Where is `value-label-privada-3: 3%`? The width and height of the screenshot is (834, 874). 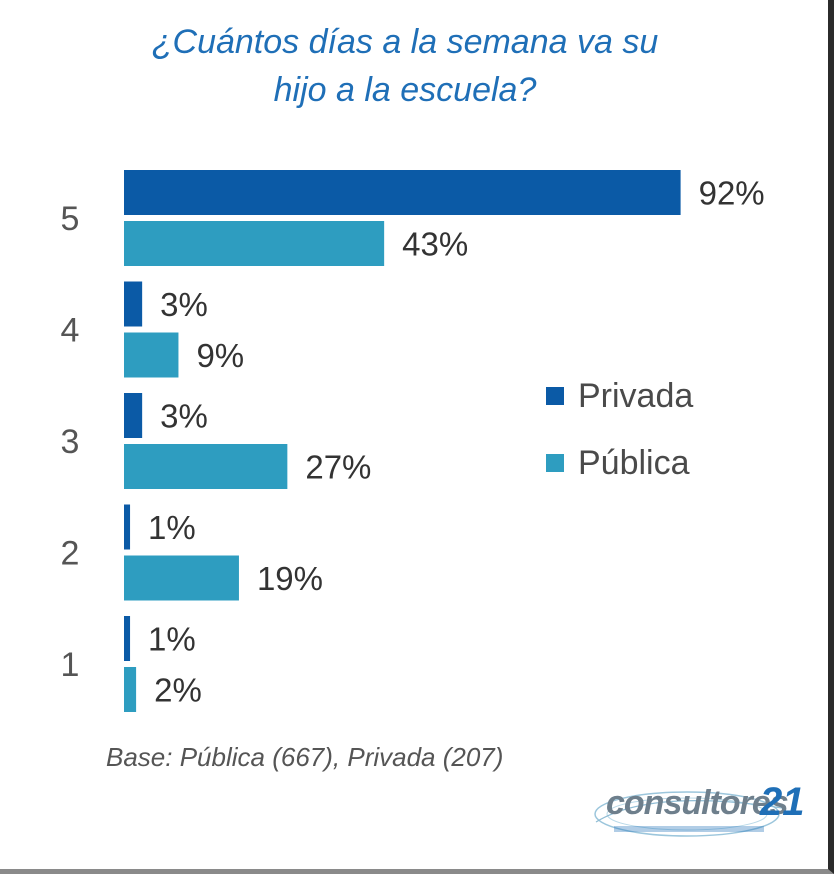 value-label-privada-3: 3% is located at coordinates (184, 416).